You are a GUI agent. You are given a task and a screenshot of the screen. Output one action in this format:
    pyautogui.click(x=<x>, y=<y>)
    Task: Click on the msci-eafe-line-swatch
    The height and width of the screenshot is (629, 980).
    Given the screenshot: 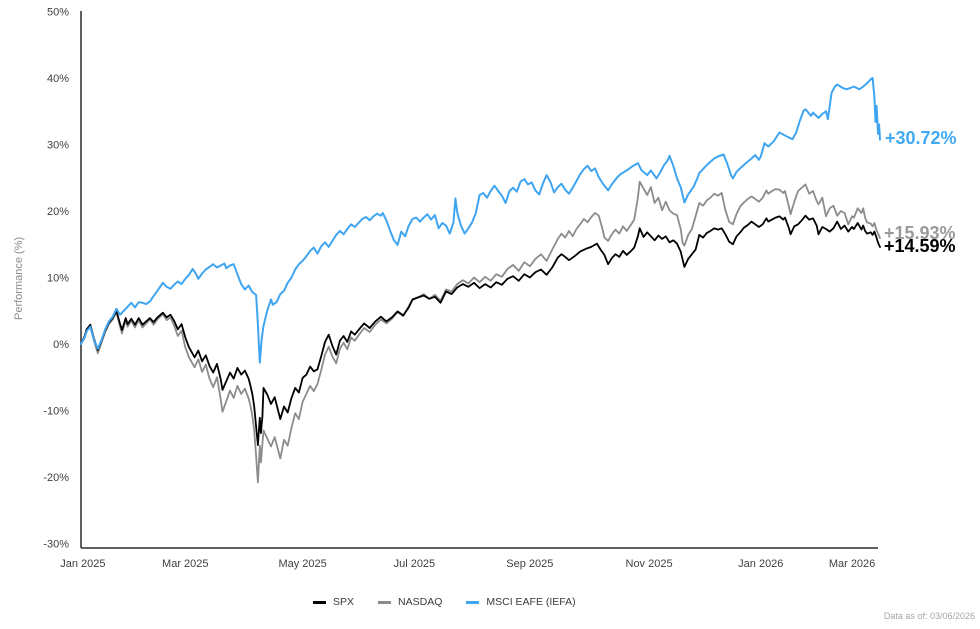 What is the action you would take?
    pyautogui.click(x=473, y=602)
    